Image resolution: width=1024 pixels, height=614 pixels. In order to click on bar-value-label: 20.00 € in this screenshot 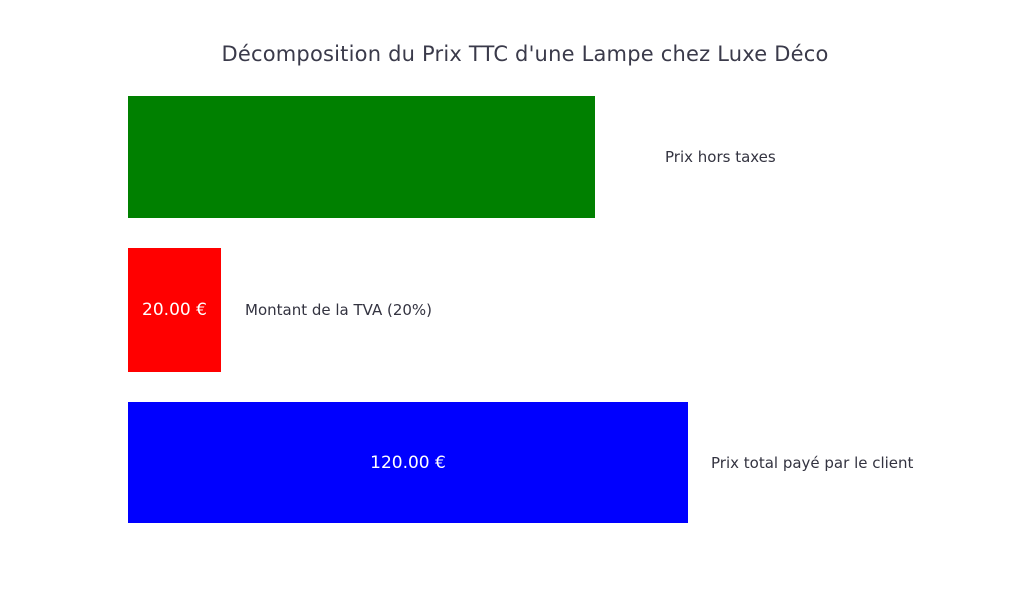, I will do `click(174, 310)`.